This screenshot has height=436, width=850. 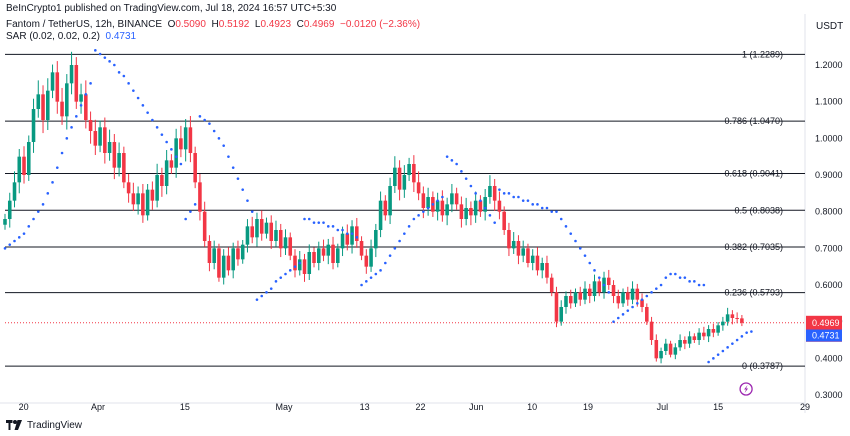 I want to click on price-tick-label: 0.7000, so click(x=829, y=248).